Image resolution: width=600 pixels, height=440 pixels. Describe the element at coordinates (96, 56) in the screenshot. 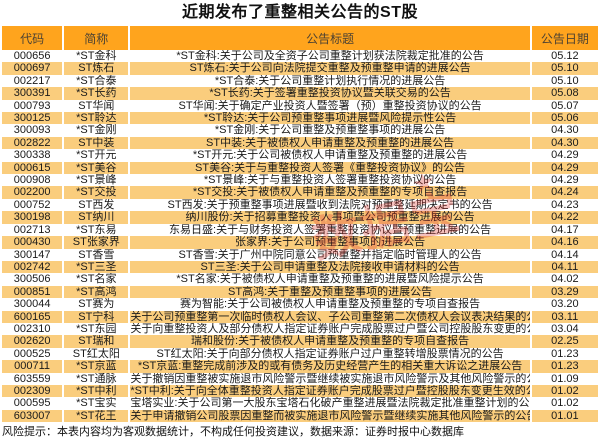

I see `cell-name: *ST金科` at that location.